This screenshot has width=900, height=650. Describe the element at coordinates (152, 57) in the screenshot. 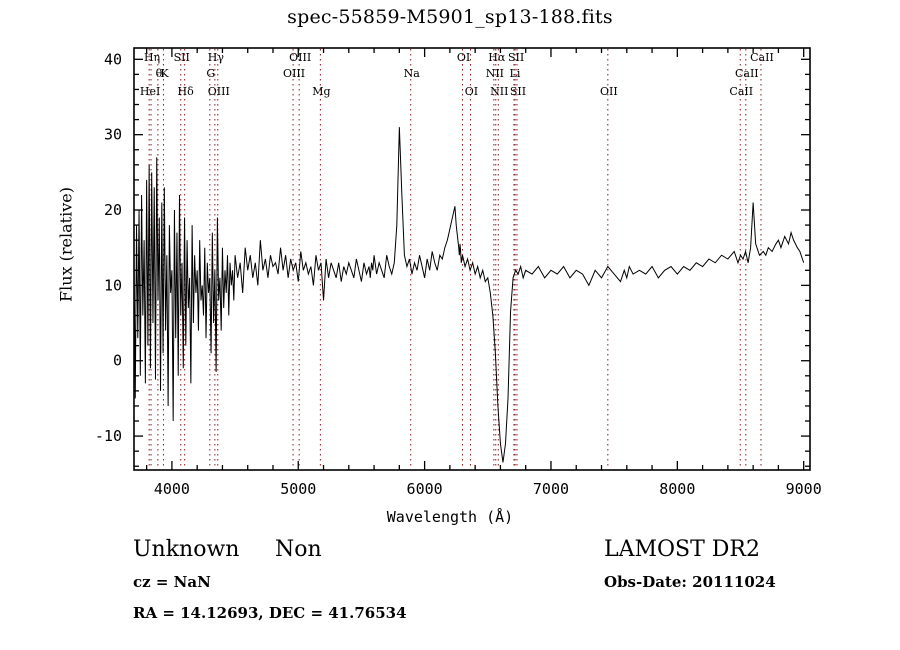

I see `line-label-H: Hη` at that location.